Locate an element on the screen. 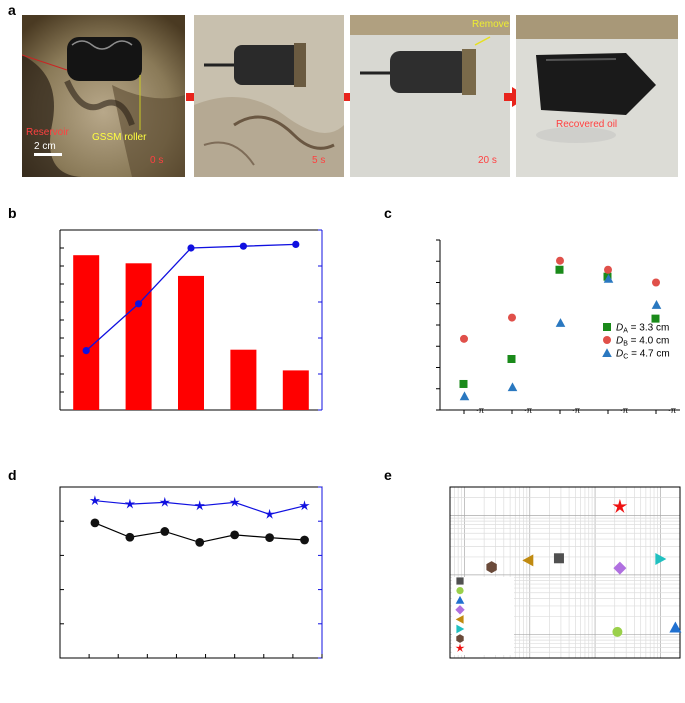 The height and width of the screenshot is (703, 685). legend-label: DA = 3.3 cm is located at coordinates (642, 329).